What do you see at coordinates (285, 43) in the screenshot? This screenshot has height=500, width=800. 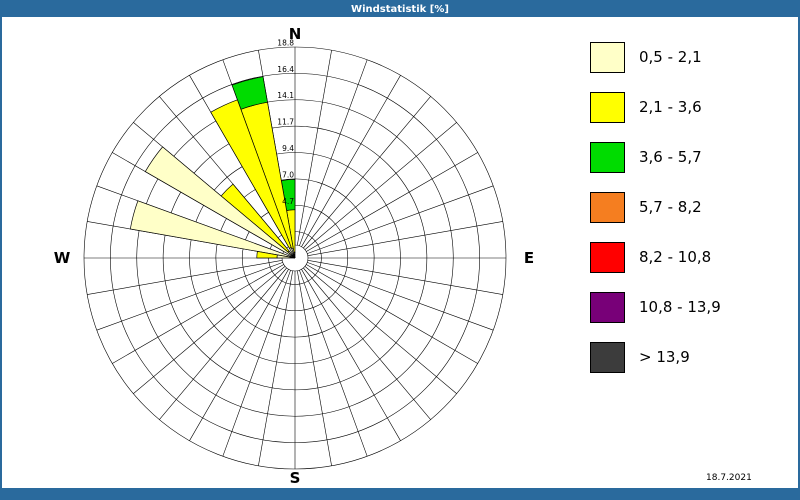 I see `radial-tick-label: 18.8` at bounding box center [285, 43].